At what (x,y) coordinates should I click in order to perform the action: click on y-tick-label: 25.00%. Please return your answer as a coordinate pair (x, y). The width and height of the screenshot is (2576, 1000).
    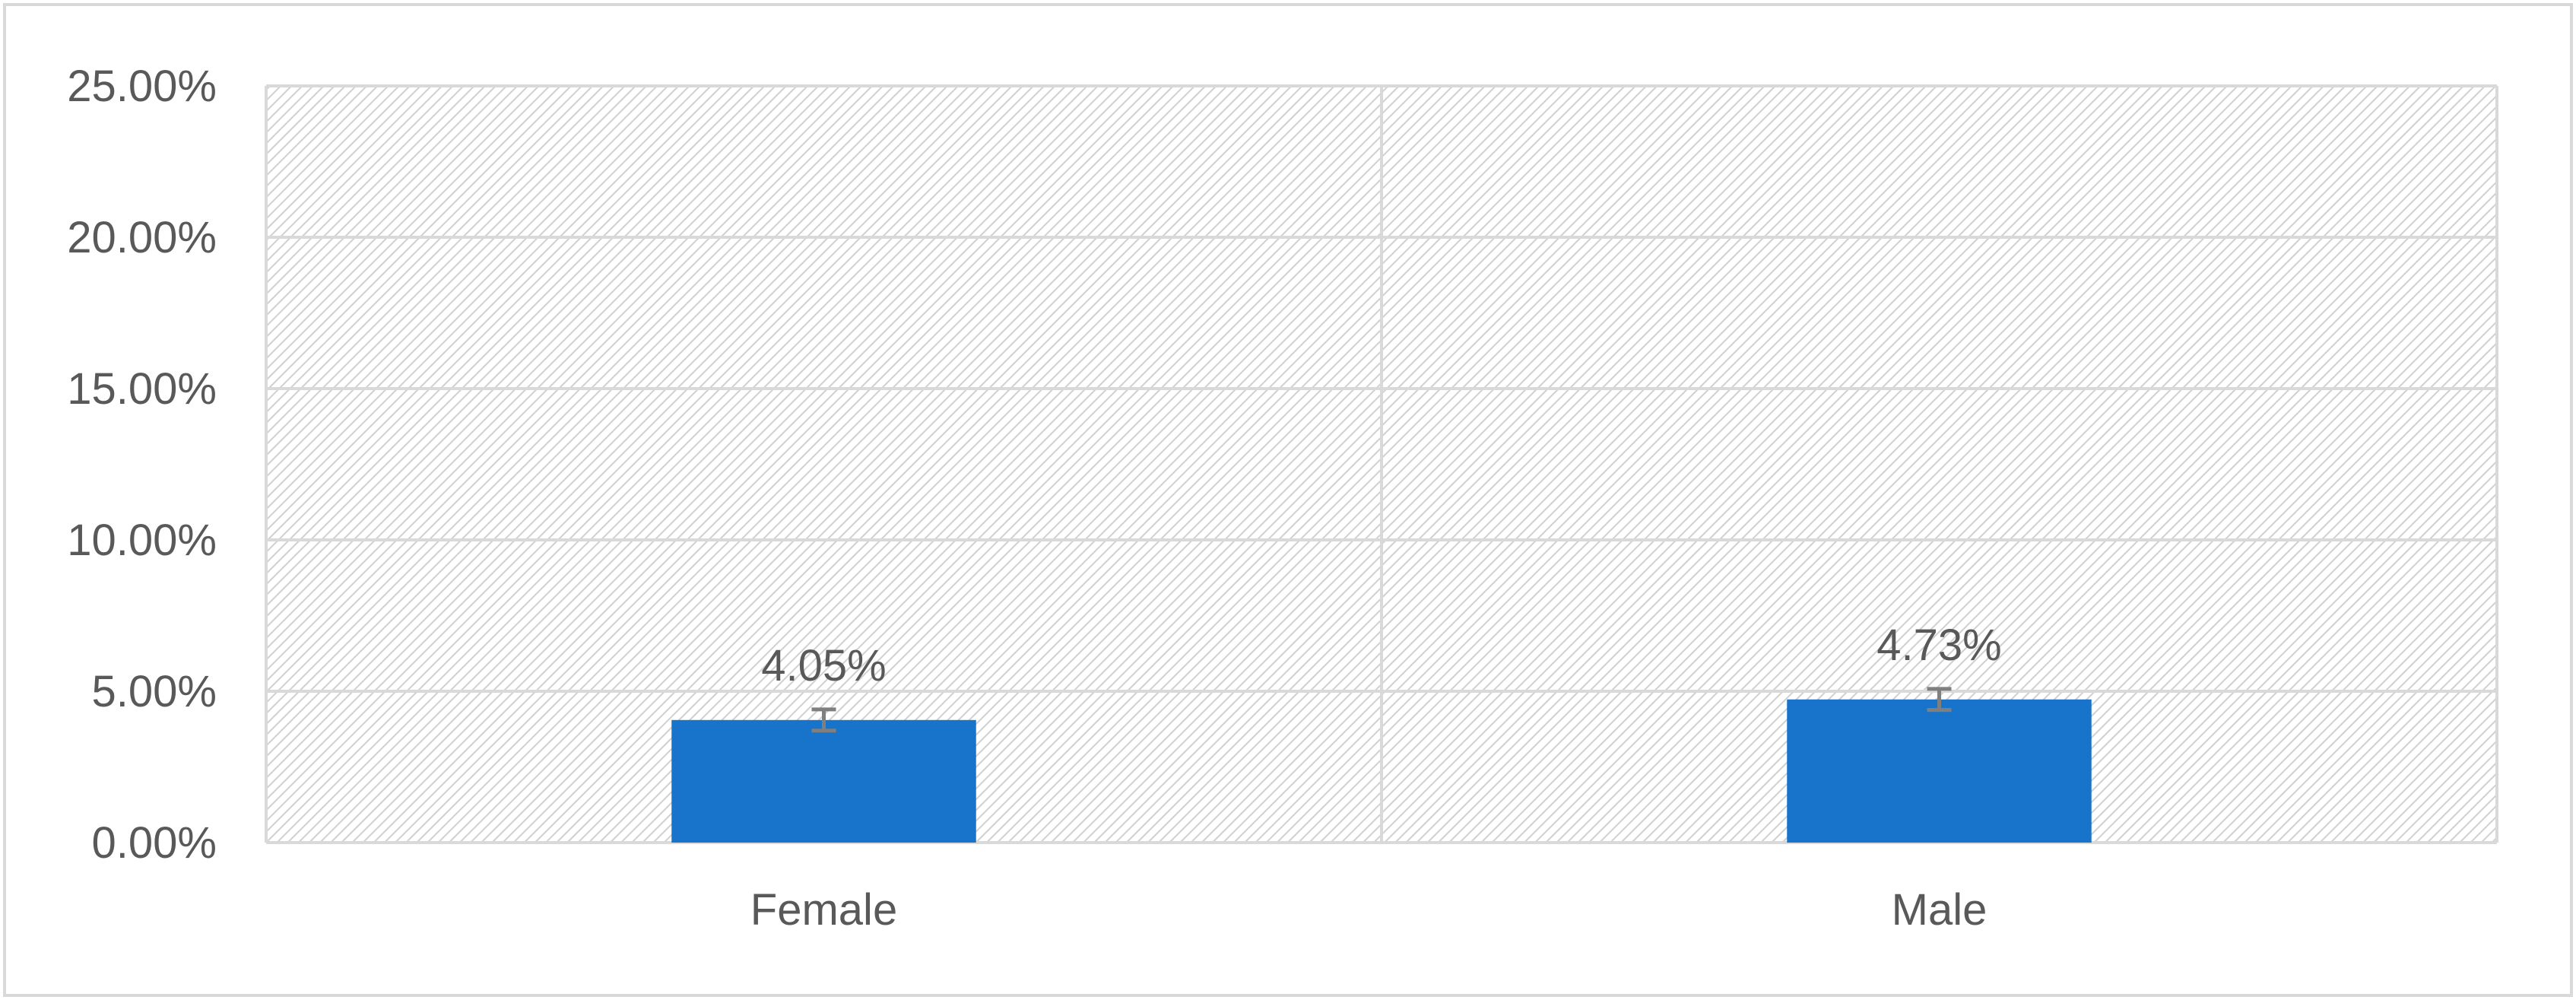
    Looking at the image, I should click on (142, 86).